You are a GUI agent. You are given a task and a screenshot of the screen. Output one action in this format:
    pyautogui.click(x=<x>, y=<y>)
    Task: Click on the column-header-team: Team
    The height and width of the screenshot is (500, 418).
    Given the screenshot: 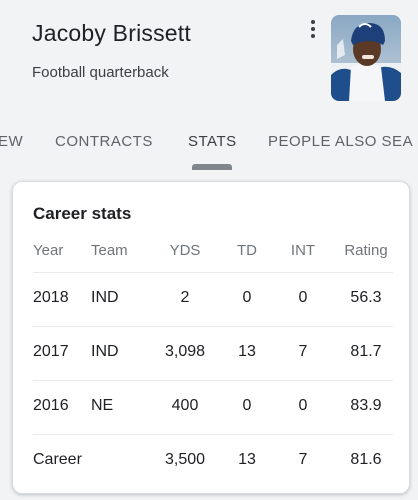 What is the action you would take?
    pyautogui.click(x=109, y=250)
    